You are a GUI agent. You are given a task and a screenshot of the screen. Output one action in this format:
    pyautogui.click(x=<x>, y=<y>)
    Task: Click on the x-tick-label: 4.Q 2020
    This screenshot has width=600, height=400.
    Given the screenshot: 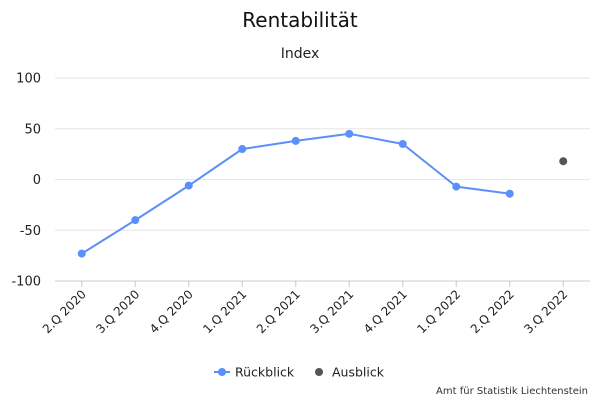 What is the action you would take?
    pyautogui.click(x=171, y=311)
    